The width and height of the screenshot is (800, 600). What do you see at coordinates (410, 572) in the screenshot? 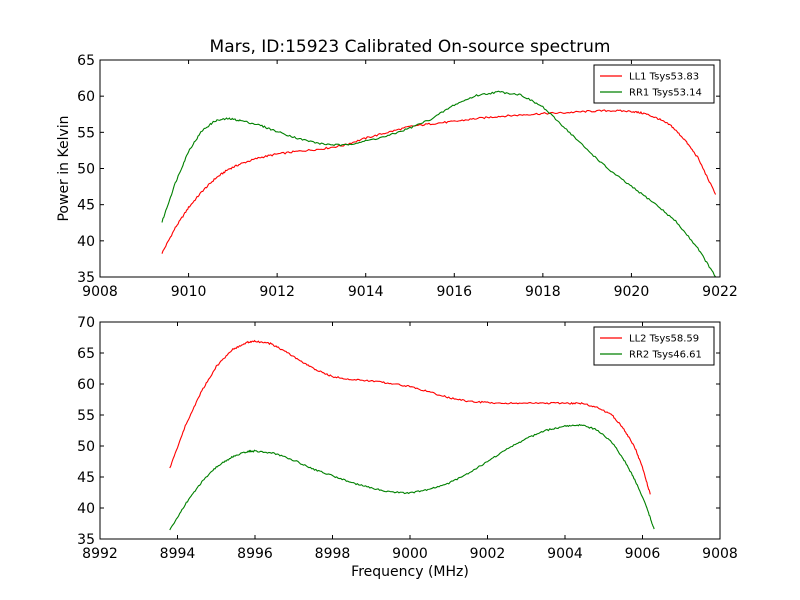
I see `x-axis-label: Frequency (MHz)` at bounding box center [410, 572].